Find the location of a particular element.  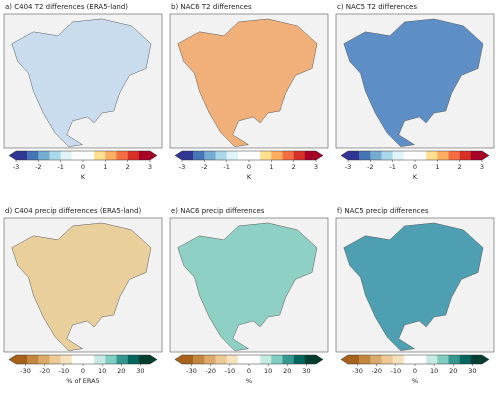

panel-title: a) C404 T2 differences (ERA5-land) is located at coordinates (66, 7).